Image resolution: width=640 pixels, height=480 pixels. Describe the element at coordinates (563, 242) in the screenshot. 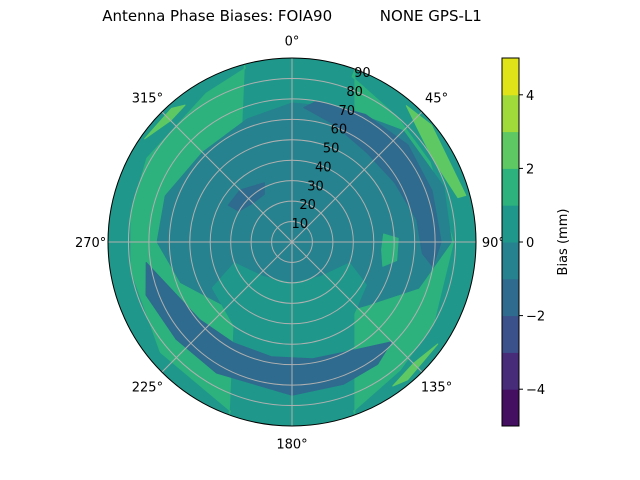

I see `colorbar-label: Bias (mm)` at that location.